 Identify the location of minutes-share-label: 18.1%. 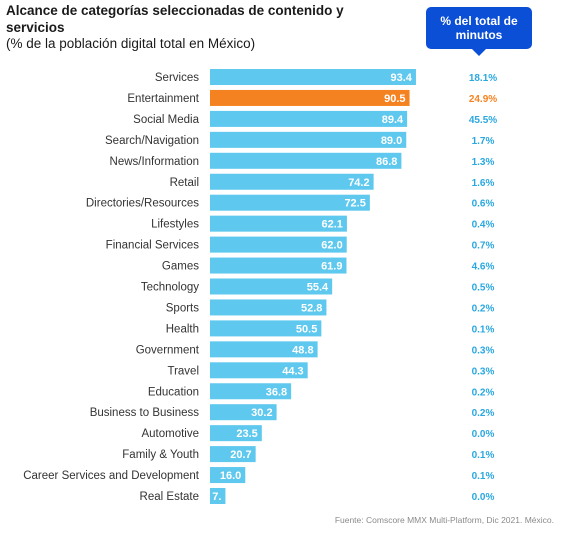
(483, 78).